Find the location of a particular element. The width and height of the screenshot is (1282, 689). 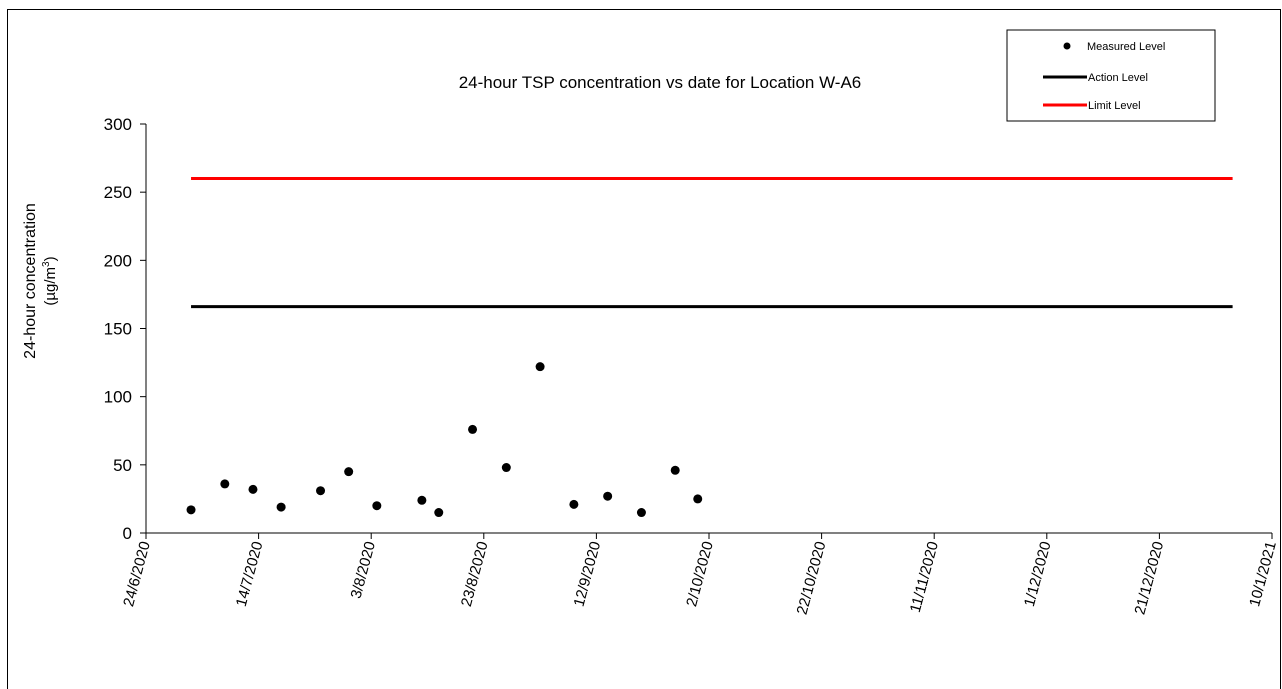

y-tick-label: 0 is located at coordinates (127, 533).